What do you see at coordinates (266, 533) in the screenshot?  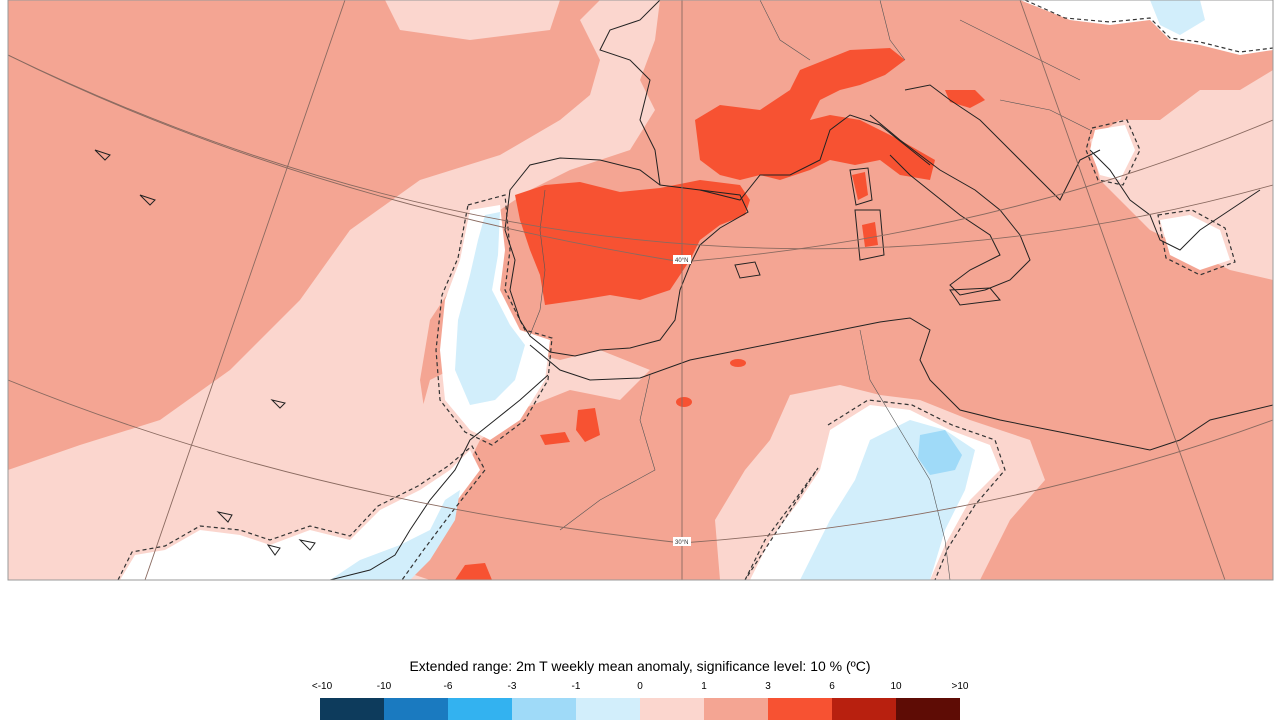 I see `coastline-canaries` at bounding box center [266, 533].